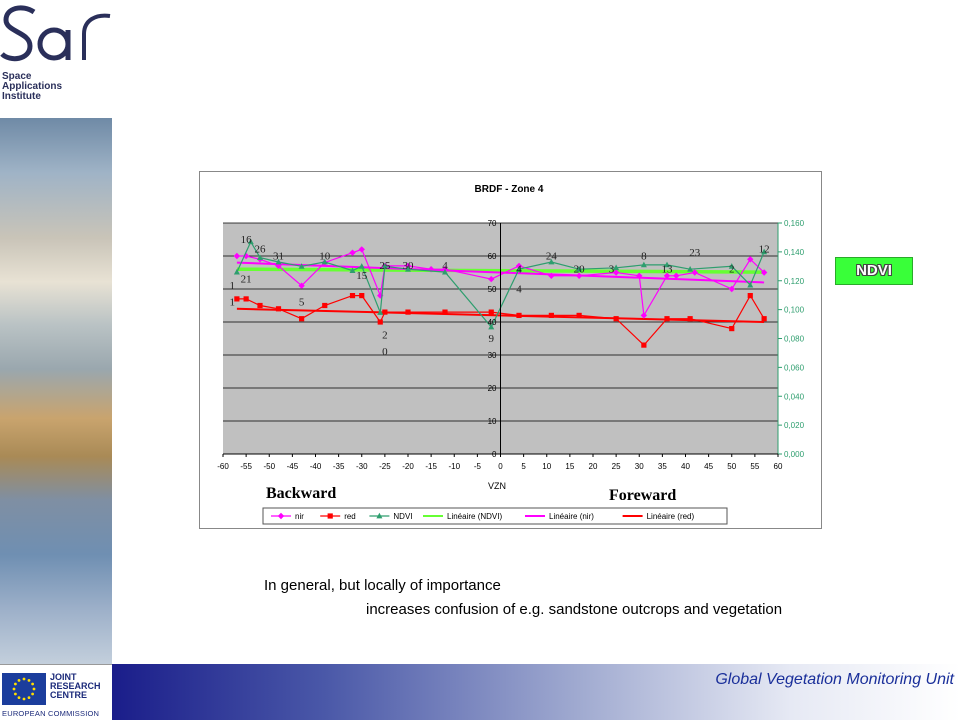 Image resolution: width=960 pixels, height=720 pixels. Describe the element at coordinates (643, 495) in the screenshot. I see `foreward-label: Foreward` at that location.